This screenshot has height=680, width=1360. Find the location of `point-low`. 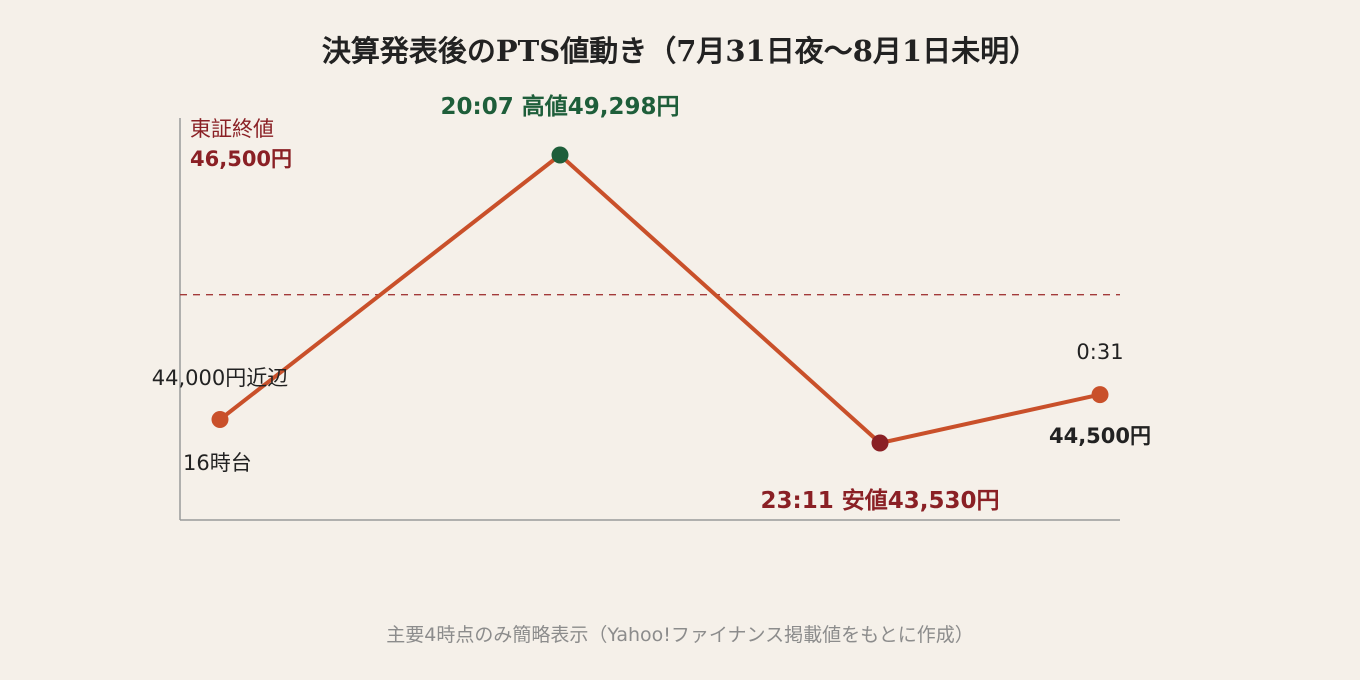

point-low is located at coordinates (880, 443).